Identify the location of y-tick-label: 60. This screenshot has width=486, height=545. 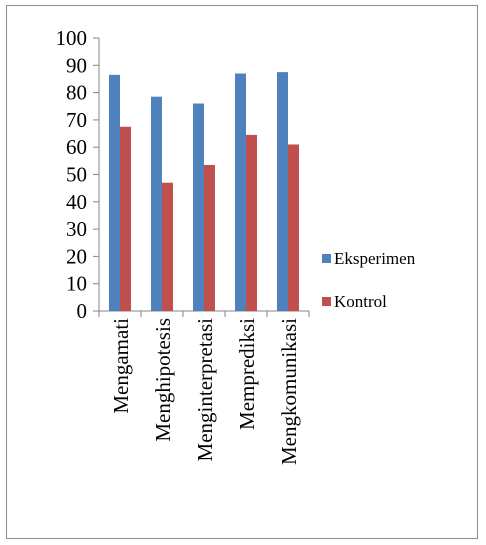
(76, 147).